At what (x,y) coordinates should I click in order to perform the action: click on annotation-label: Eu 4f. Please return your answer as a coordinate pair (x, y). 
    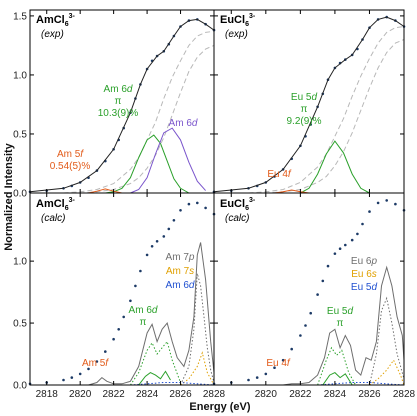
    Looking at the image, I should click on (279, 174).